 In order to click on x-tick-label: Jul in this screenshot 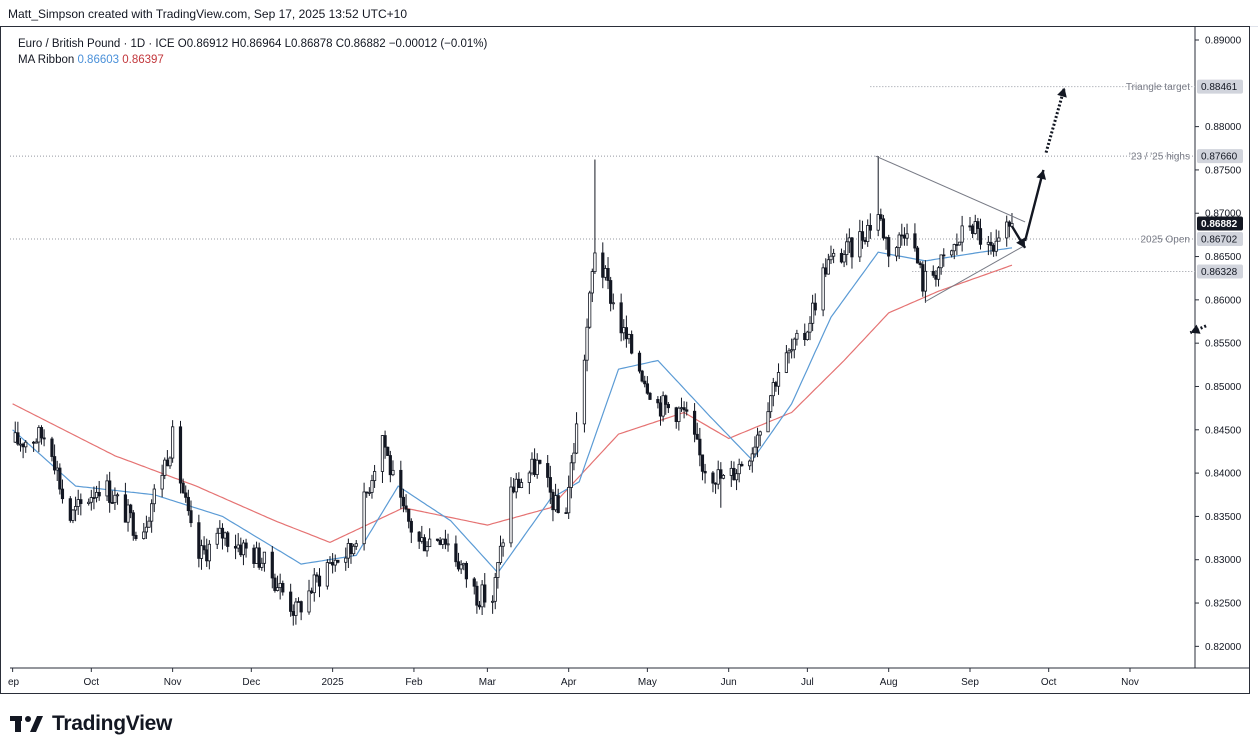, I will do `click(807, 682)`.